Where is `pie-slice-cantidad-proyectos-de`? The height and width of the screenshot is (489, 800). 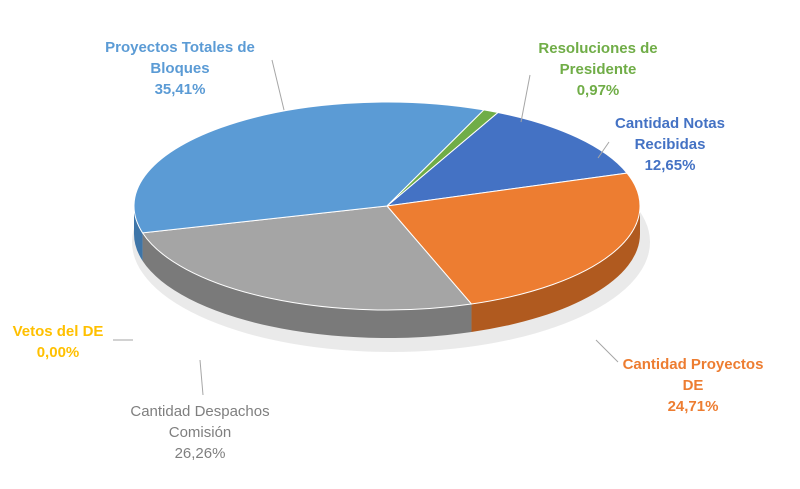
pie-slice-cantidad-proyectos-de is located at coordinates (513, 238).